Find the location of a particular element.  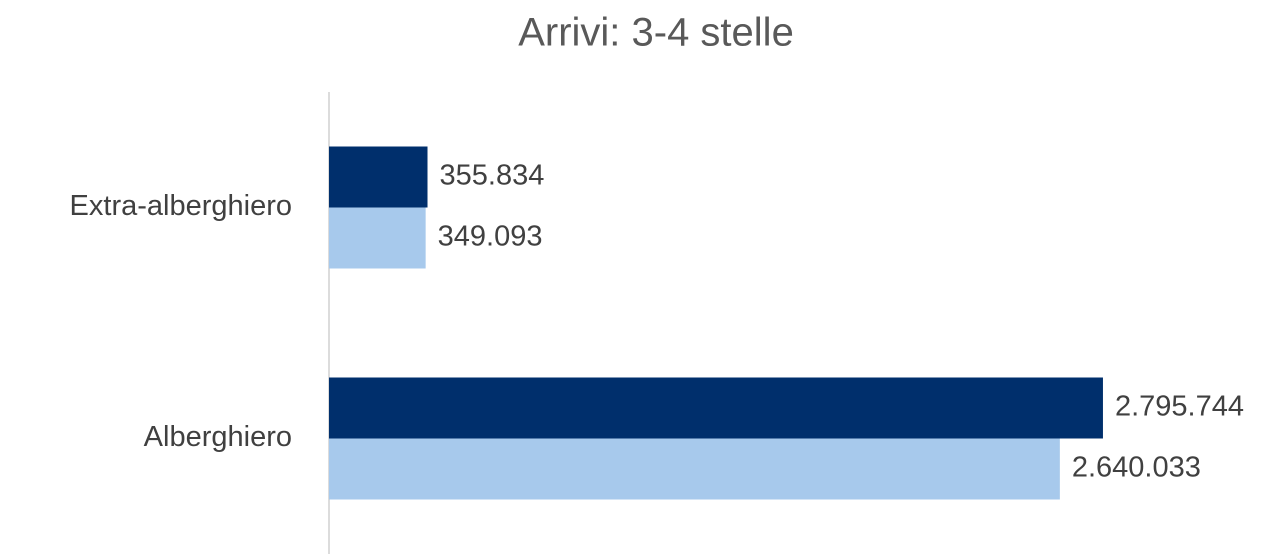

data-label: 2.795.744 is located at coordinates (1179, 407).